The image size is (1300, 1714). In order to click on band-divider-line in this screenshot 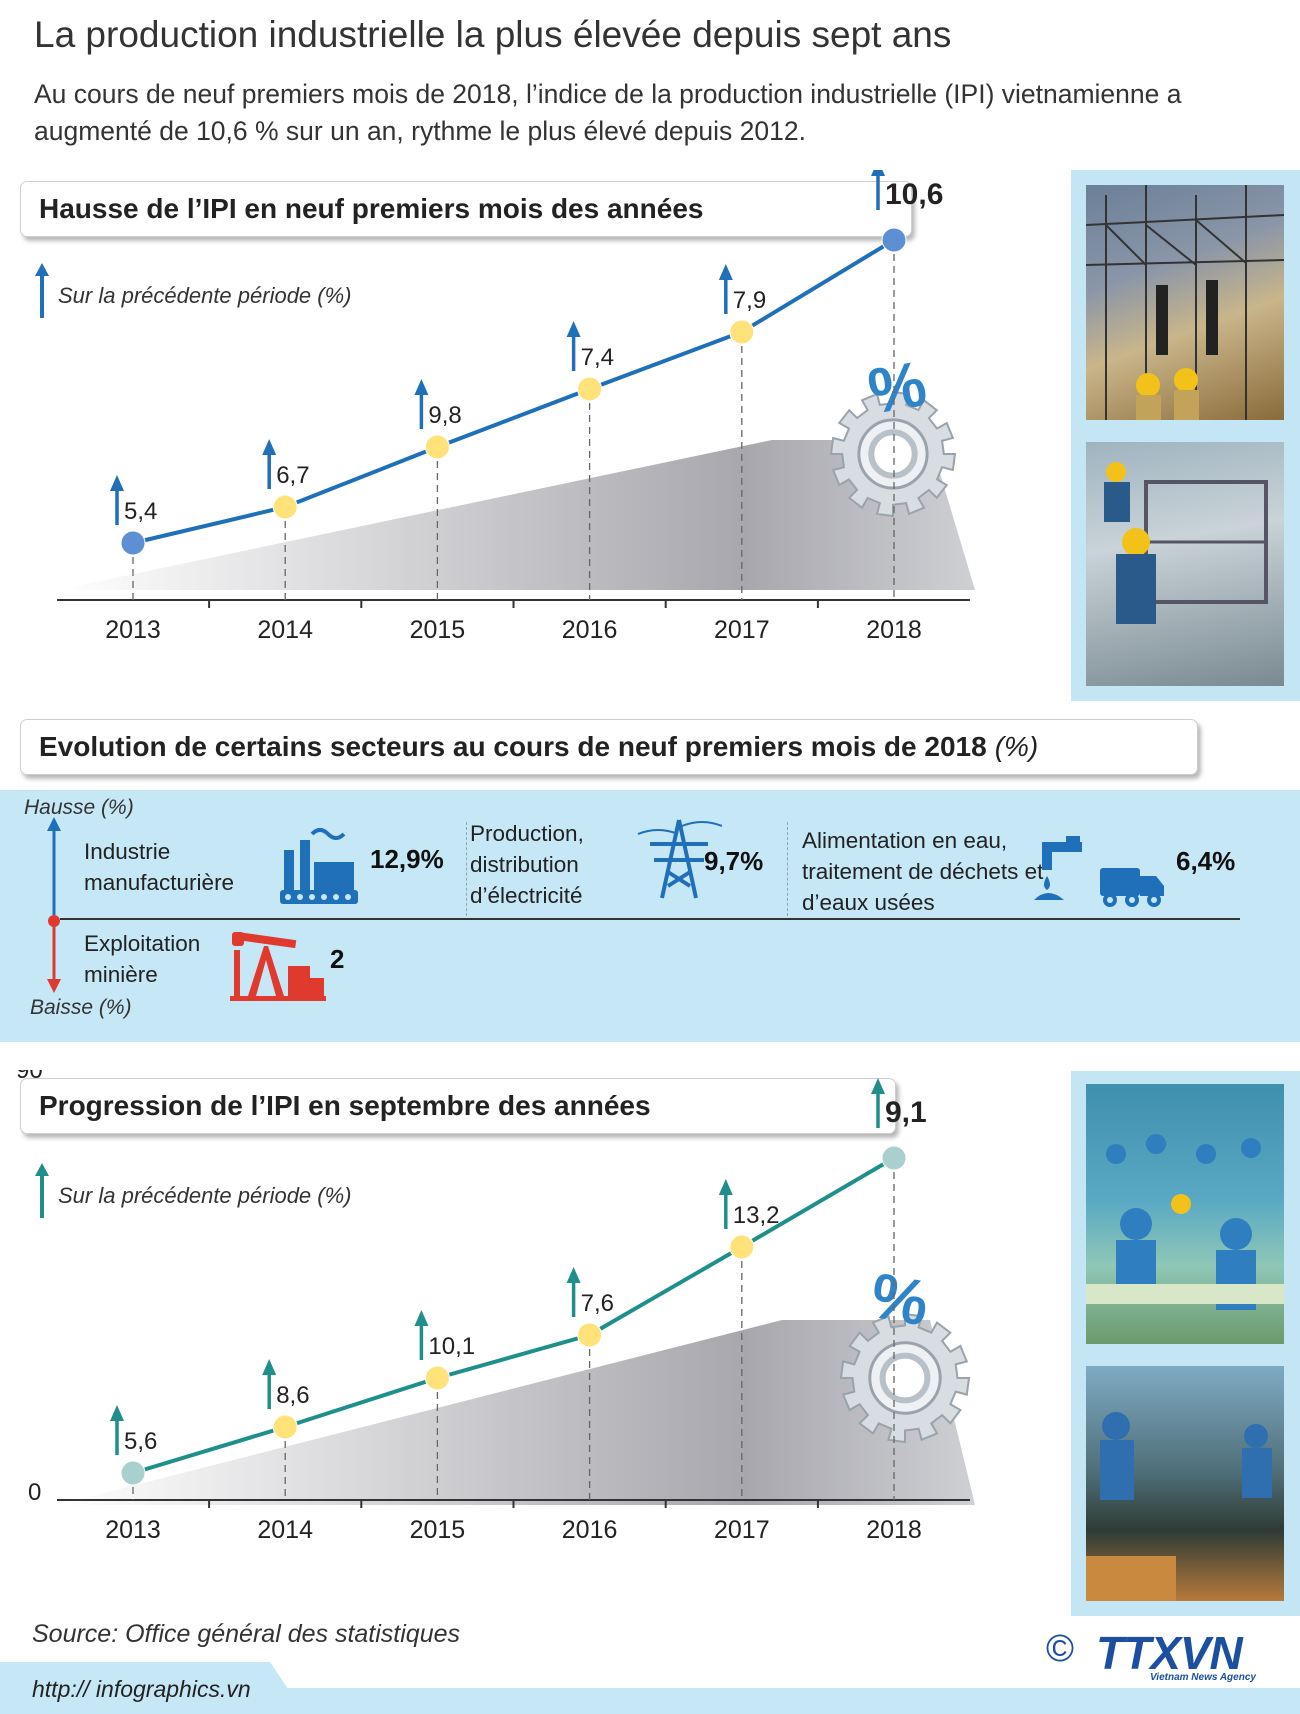, I will do `click(650, 919)`.